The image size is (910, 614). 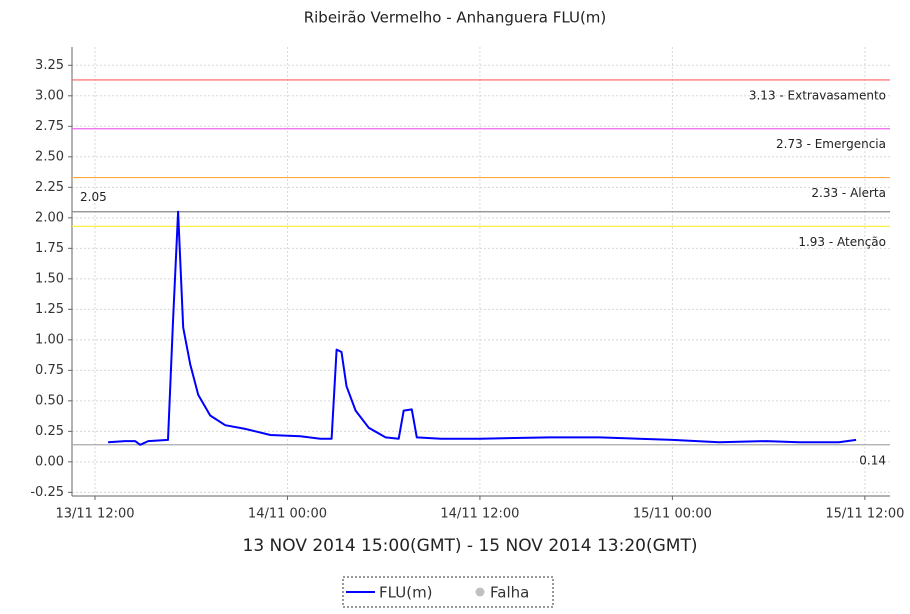 I want to click on y-tick-label: 0.75, so click(x=49, y=370).